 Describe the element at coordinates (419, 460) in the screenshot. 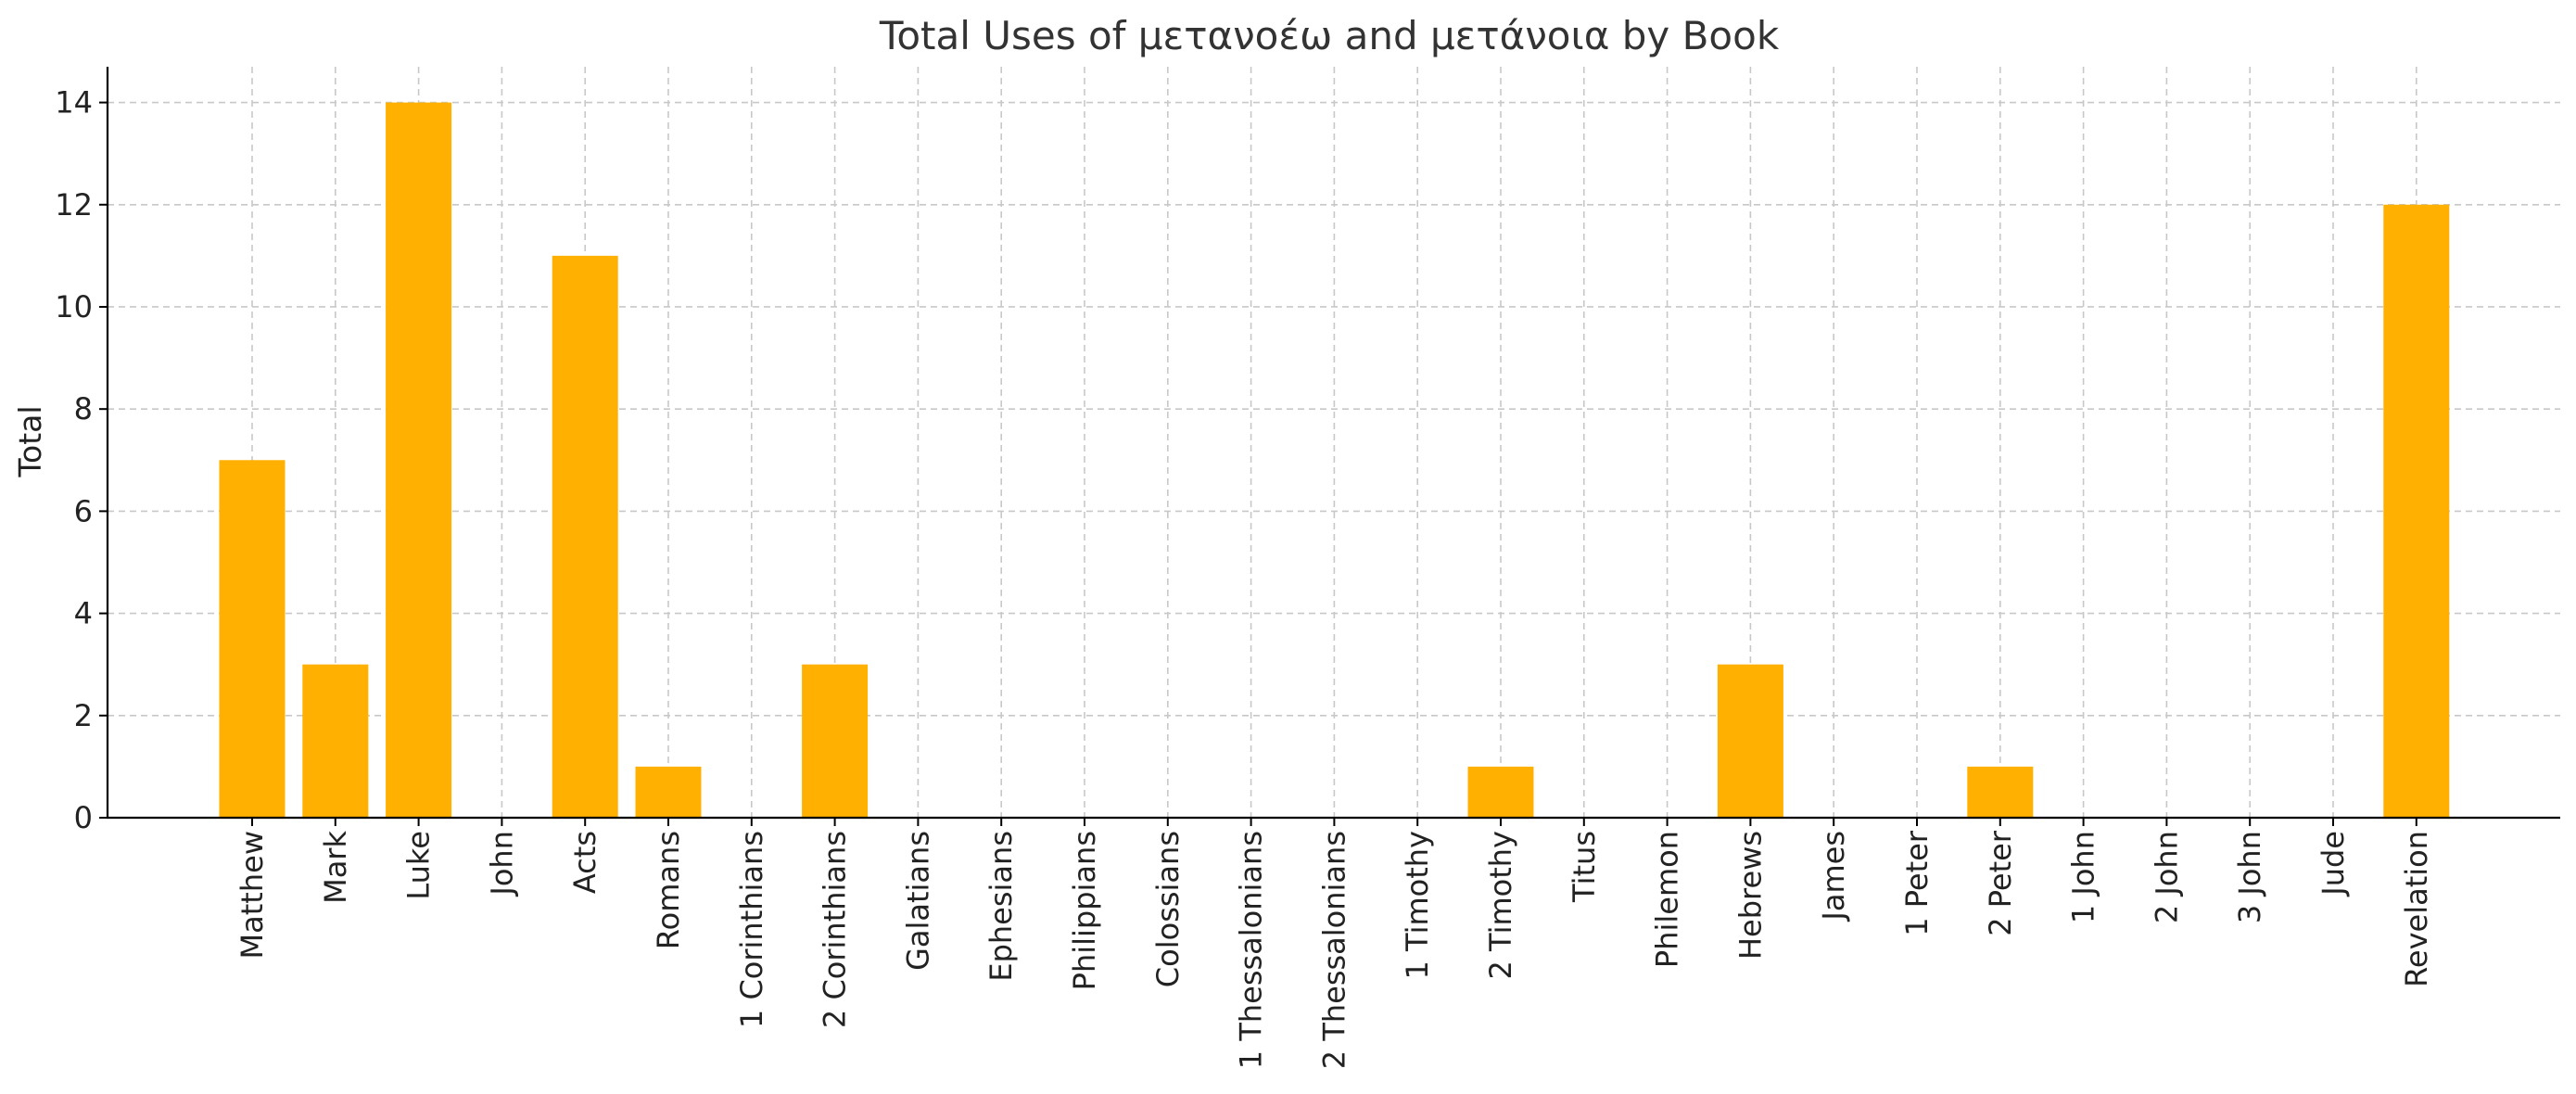

I see `bar-luke` at that location.